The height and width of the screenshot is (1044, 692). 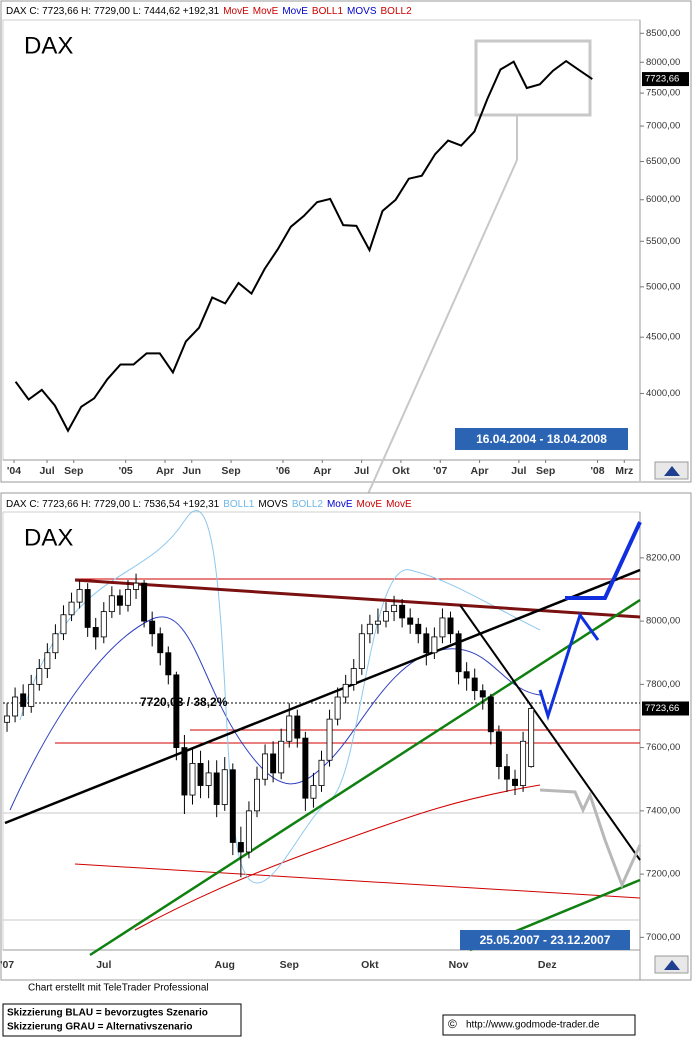 What do you see at coordinates (533, 1025) in the screenshot?
I see `url: http://www.godmode-trader.de` at bounding box center [533, 1025].